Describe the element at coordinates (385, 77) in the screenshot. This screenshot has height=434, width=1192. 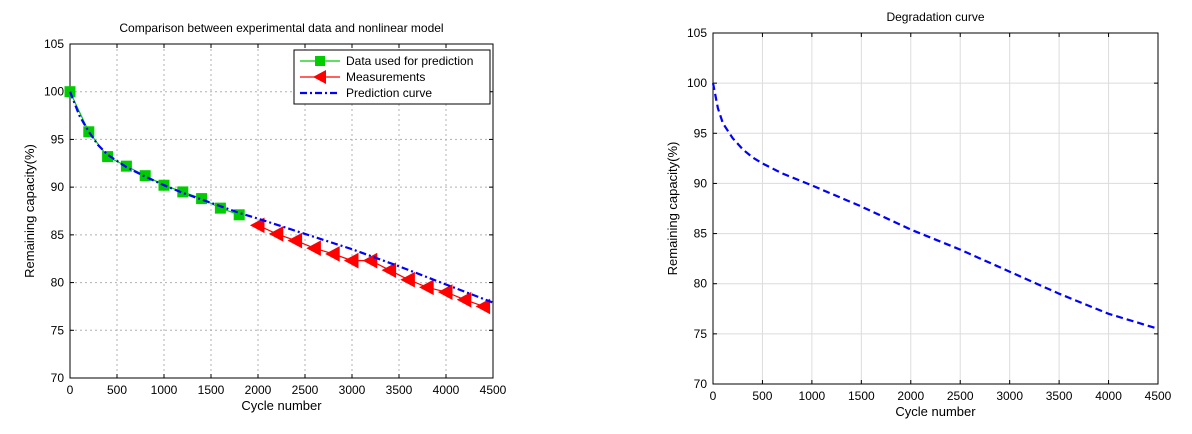
I see `legend-label: Measurements` at that location.